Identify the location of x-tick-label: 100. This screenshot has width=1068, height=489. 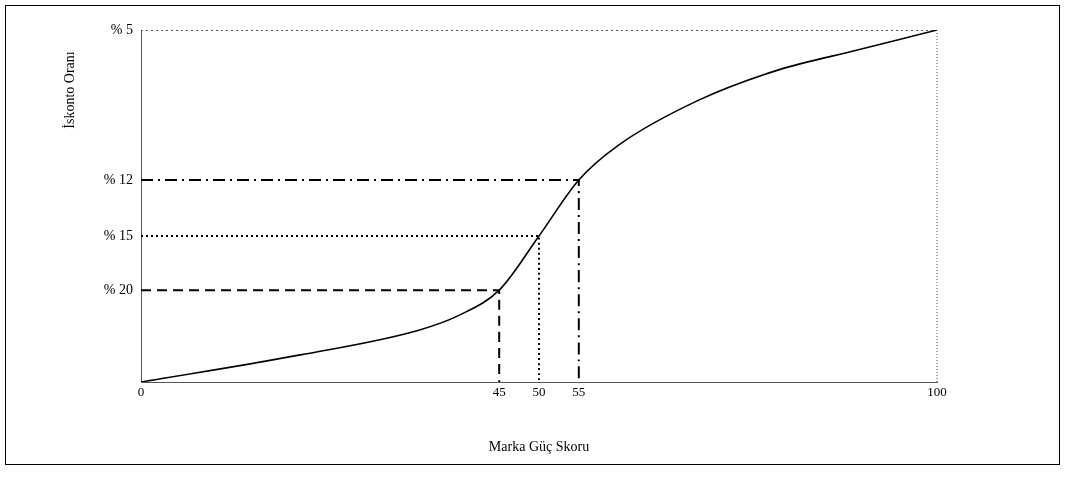
(937, 392).